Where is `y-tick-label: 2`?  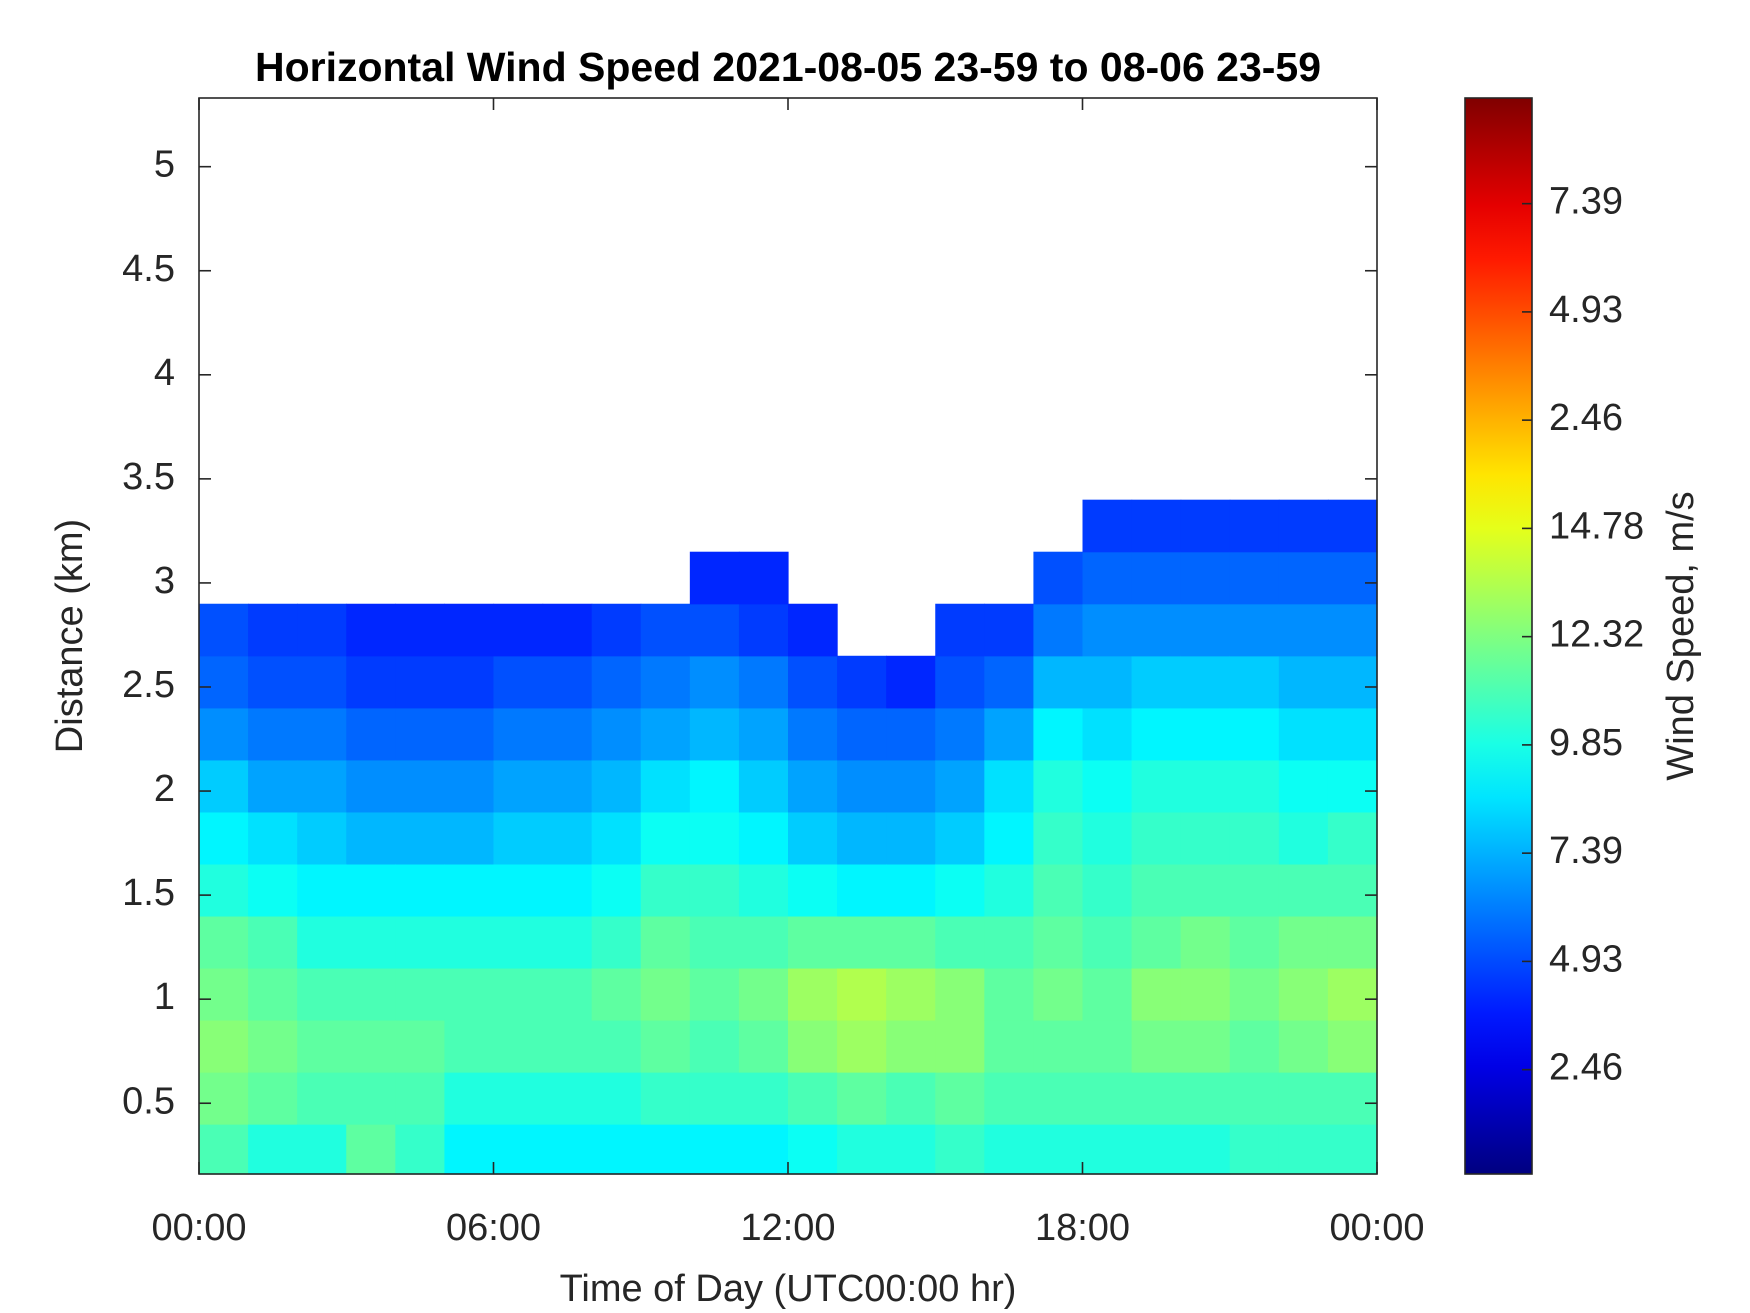
y-tick-label: 2 is located at coordinates (164, 789).